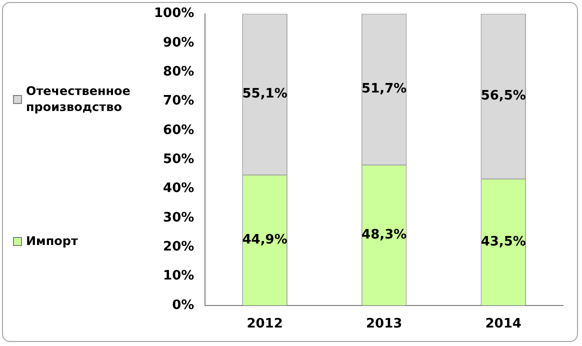 This screenshot has width=582, height=346. What do you see at coordinates (183, 305) in the screenshot?
I see `y-tick-label: 0%` at bounding box center [183, 305].